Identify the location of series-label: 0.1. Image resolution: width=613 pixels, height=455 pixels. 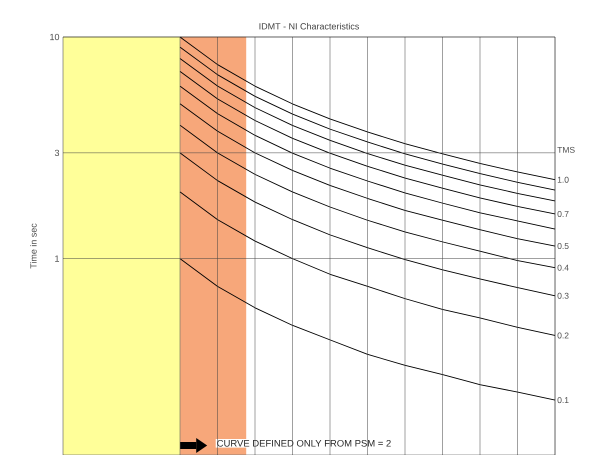
(563, 400).